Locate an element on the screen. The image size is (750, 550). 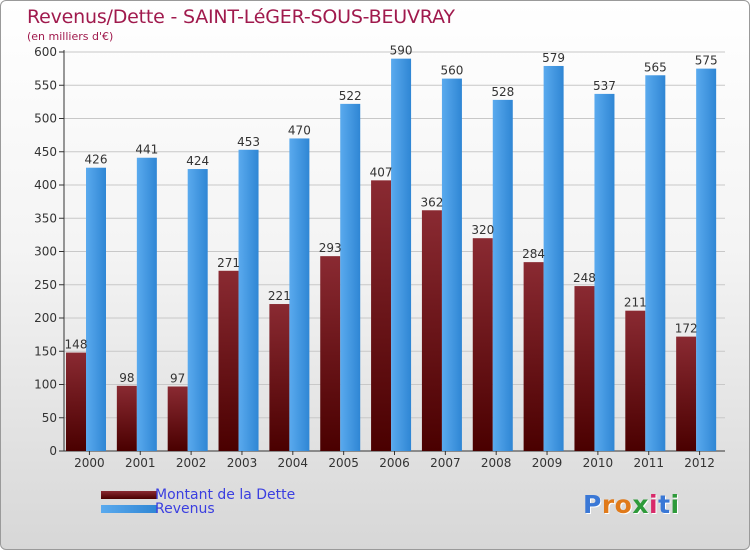
x-tick-label: 2010 is located at coordinates (598, 463).